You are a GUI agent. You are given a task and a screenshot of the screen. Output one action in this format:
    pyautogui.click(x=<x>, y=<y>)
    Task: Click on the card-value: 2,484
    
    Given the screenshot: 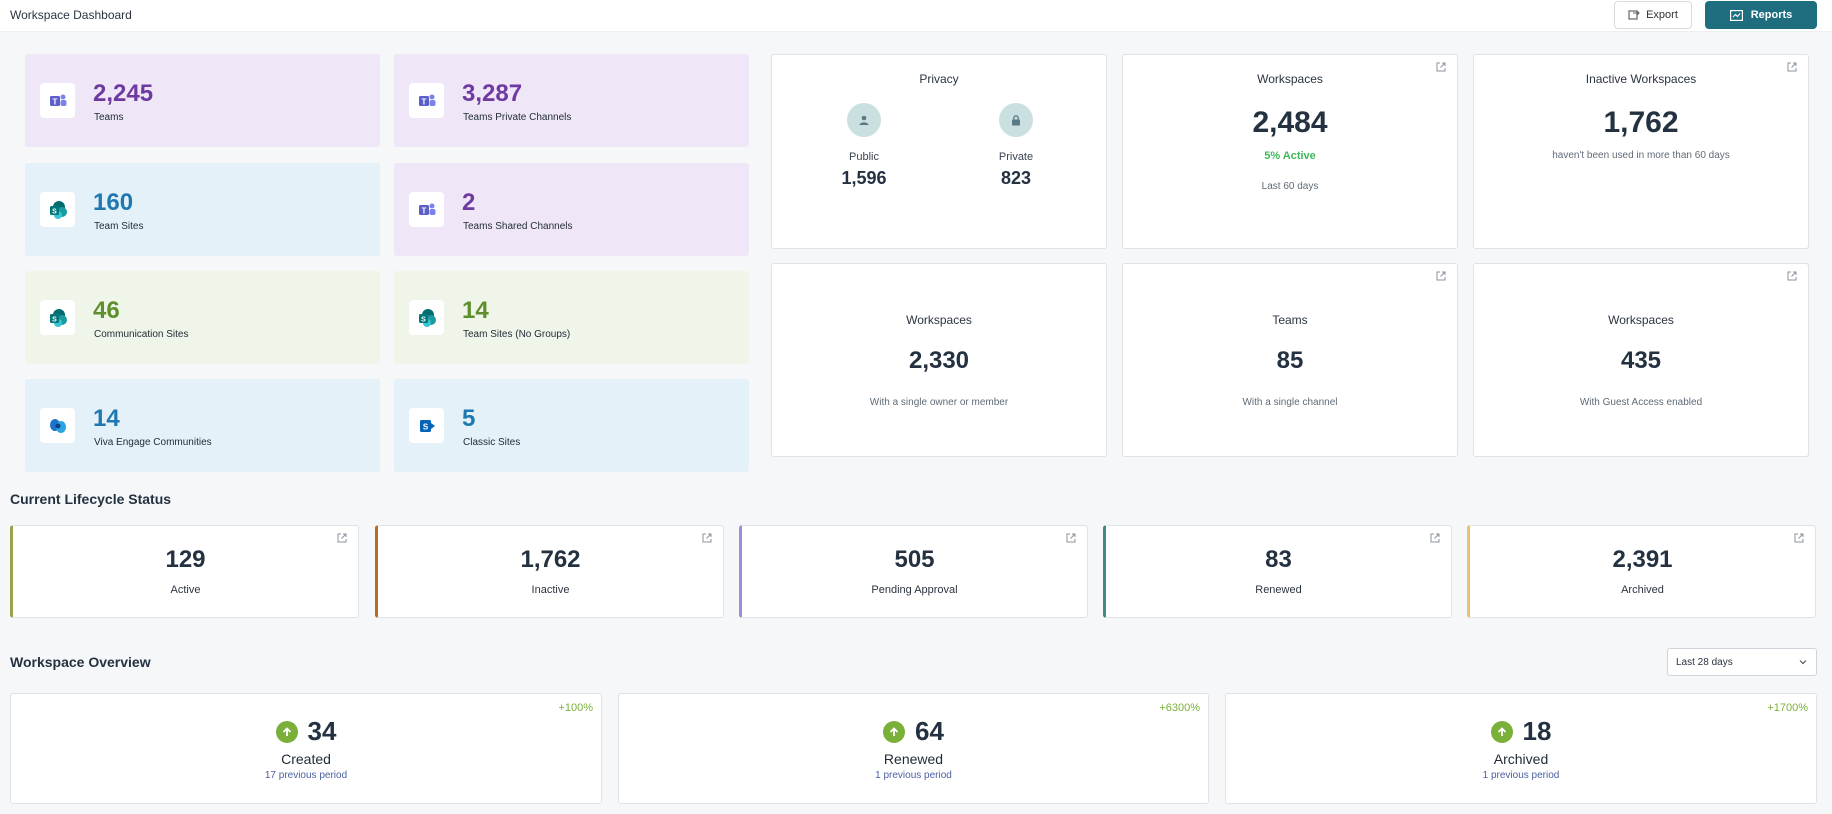 What is the action you would take?
    pyautogui.click(x=1290, y=122)
    